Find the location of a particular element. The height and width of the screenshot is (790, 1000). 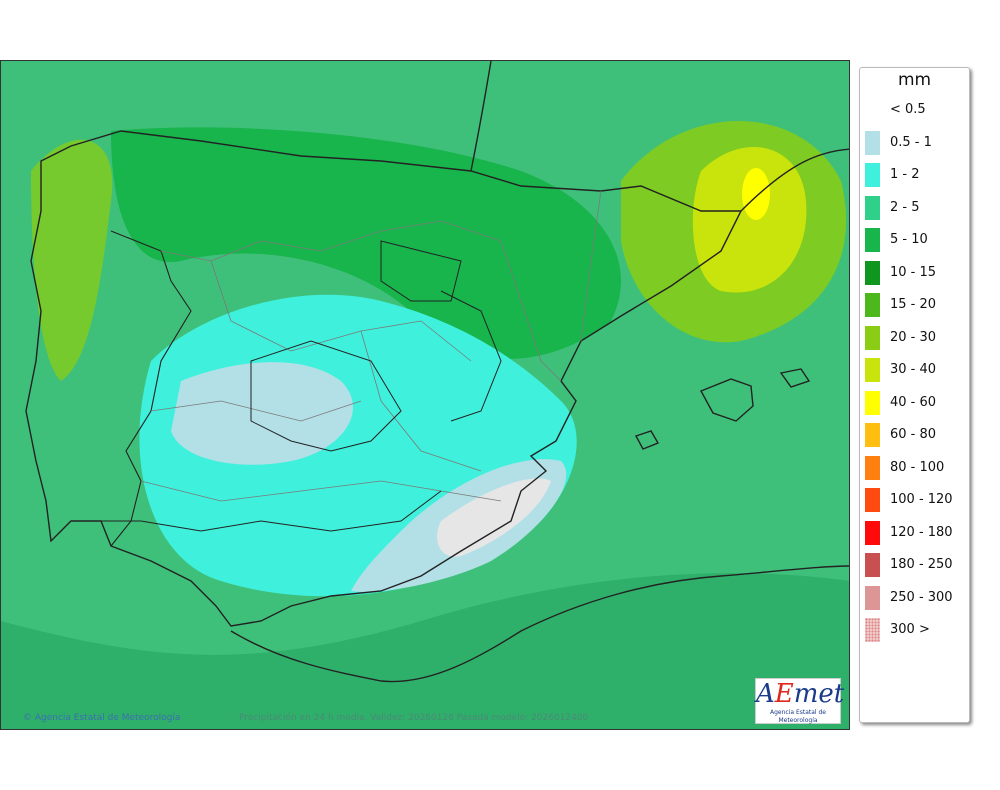

legend-label: < 0.5 is located at coordinates (908, 109).